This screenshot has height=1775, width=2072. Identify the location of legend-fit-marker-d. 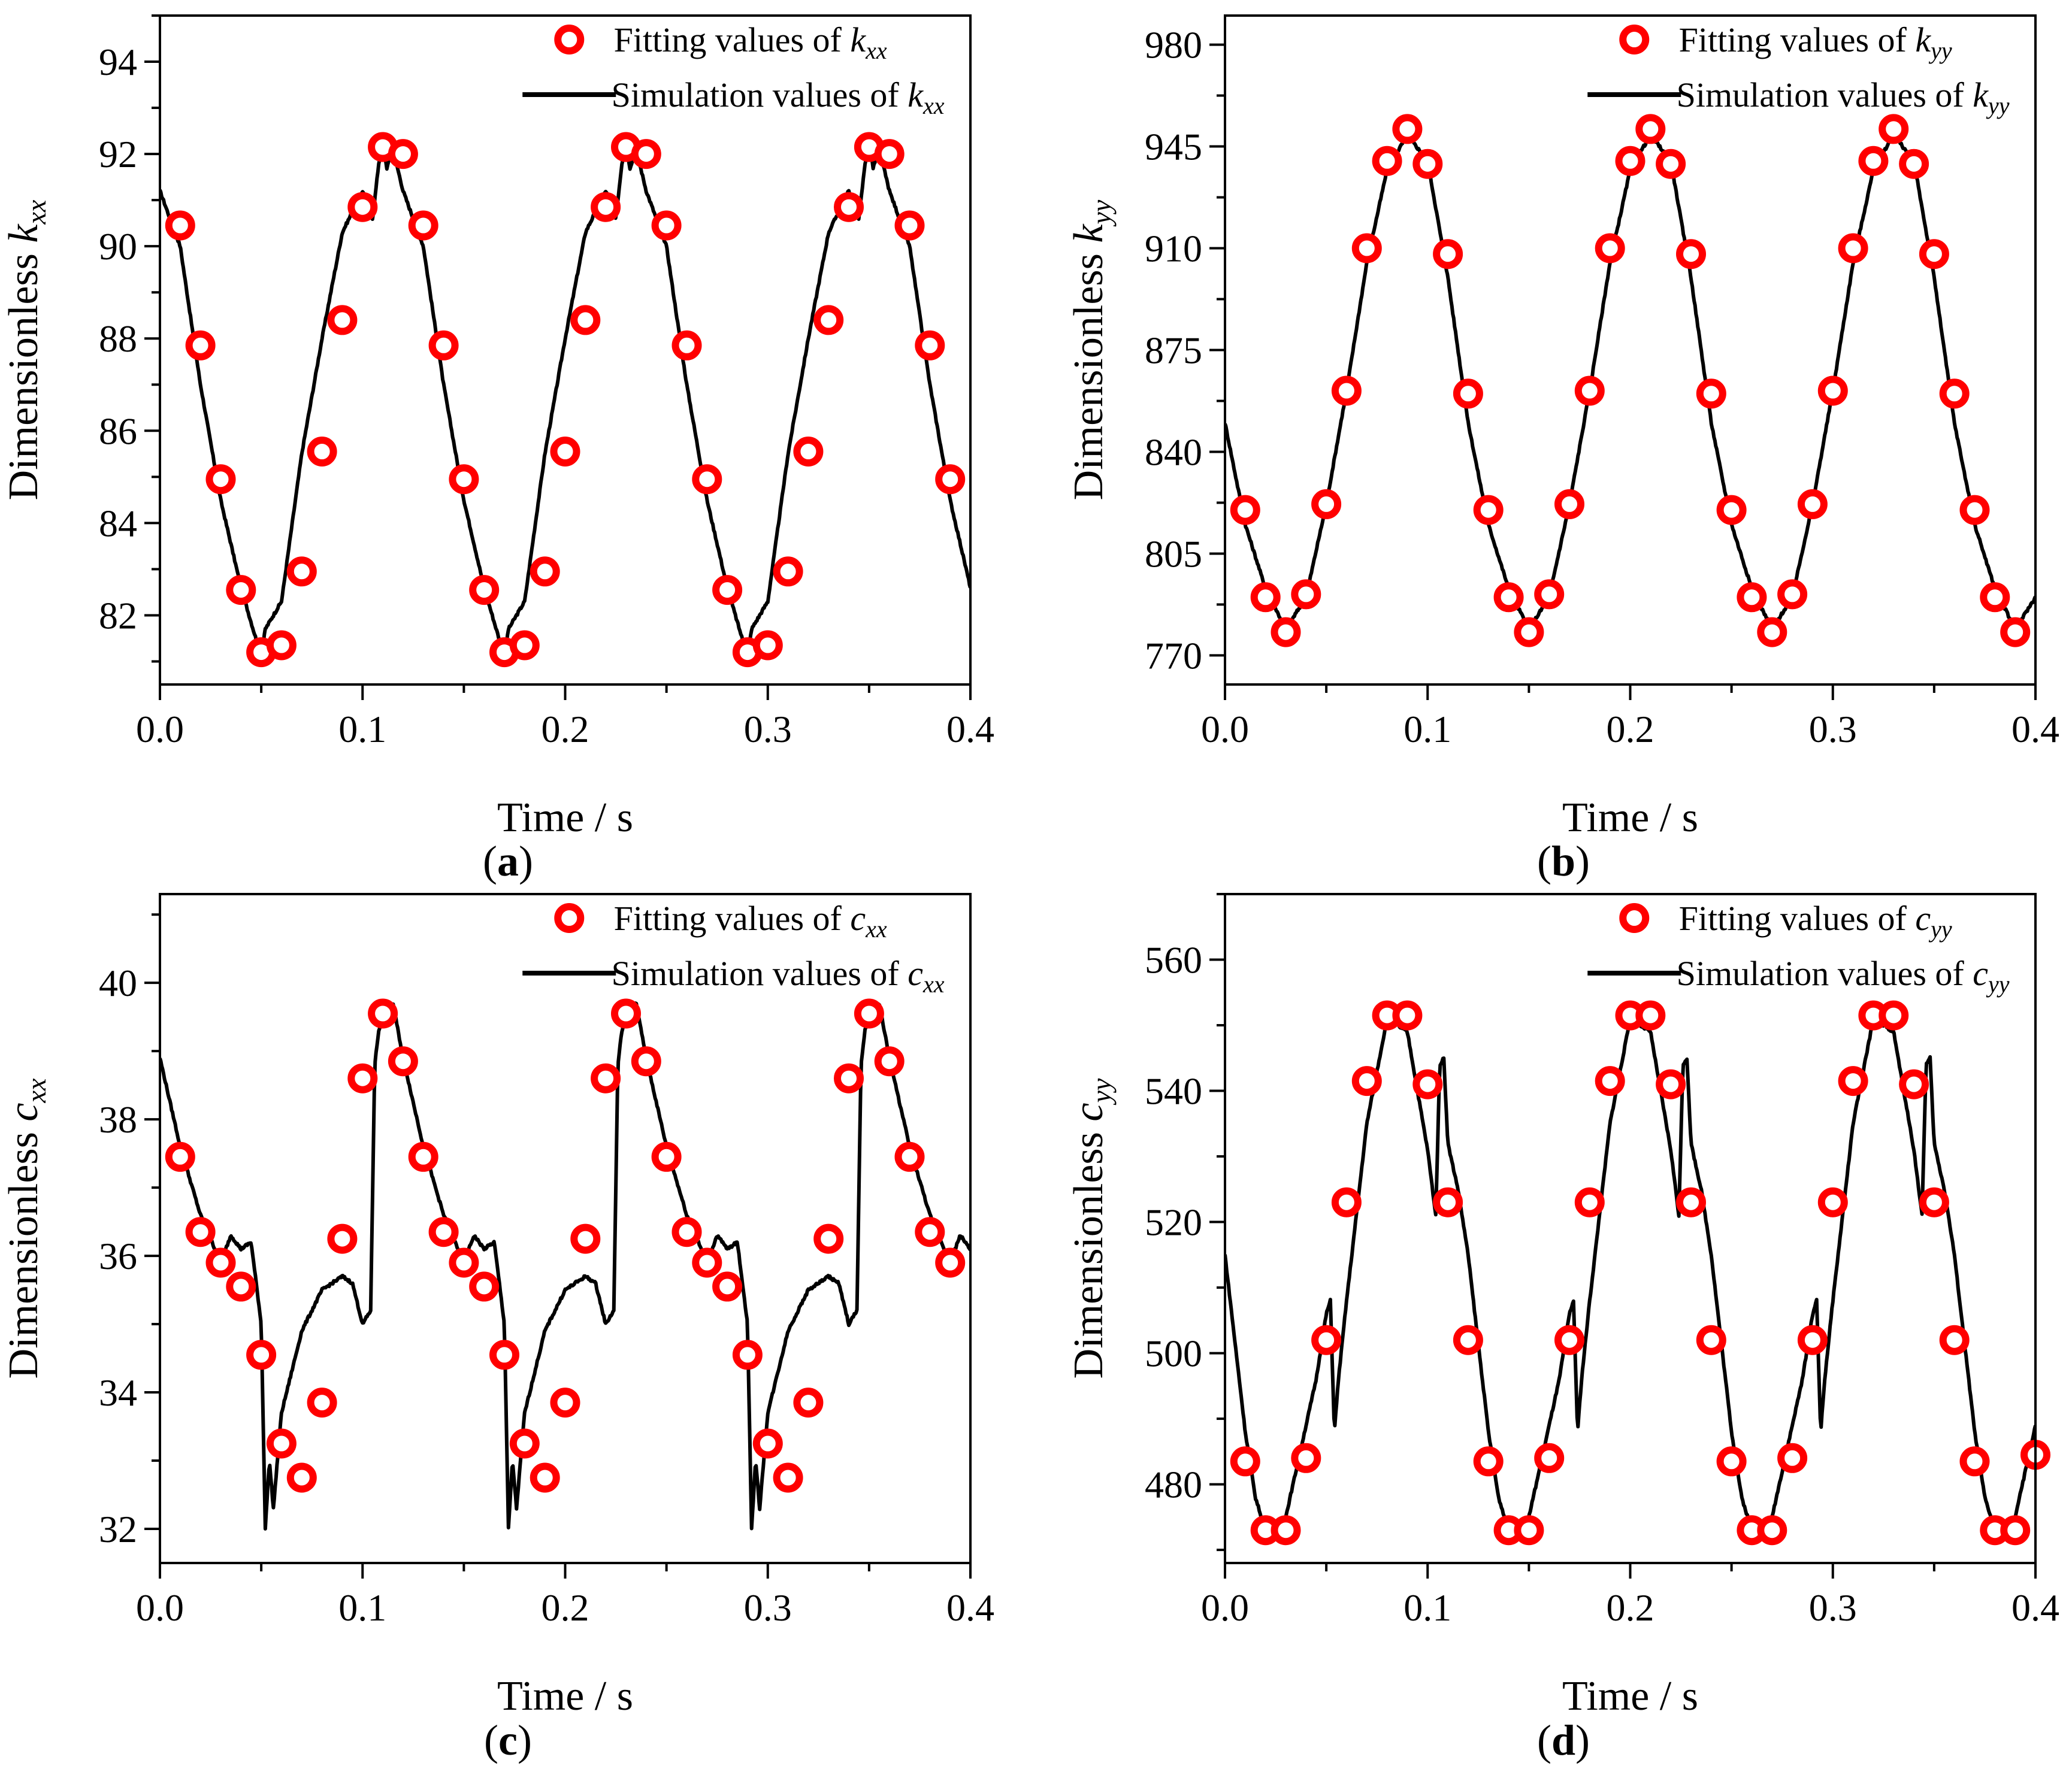
(1634, 918).